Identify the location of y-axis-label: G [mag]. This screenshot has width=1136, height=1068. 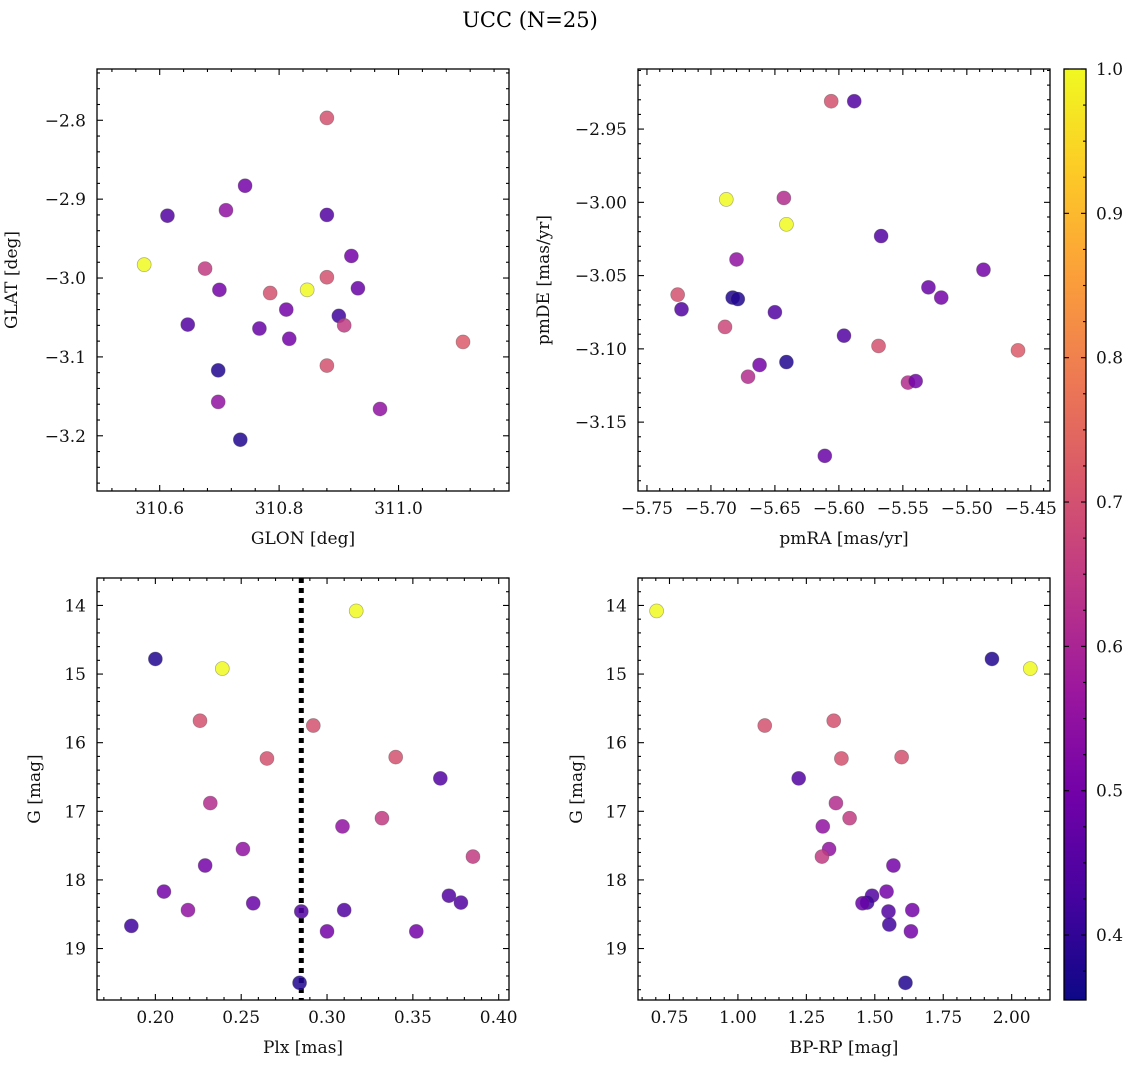
(35, 788).